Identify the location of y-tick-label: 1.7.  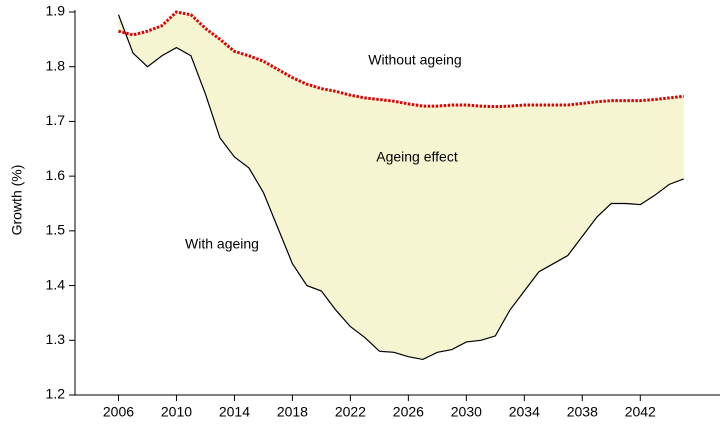
(56, 120).